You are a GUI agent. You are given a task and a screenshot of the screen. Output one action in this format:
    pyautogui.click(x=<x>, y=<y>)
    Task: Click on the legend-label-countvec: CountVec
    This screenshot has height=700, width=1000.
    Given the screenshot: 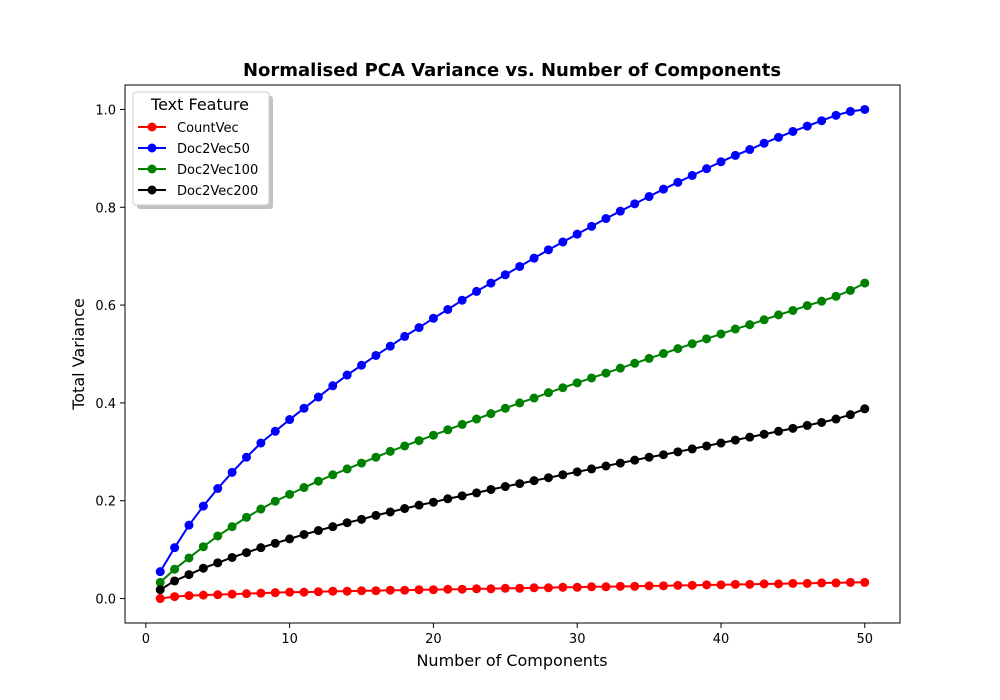 What is the action you would take?
    pyautogui.click(x=208, y=128)
    